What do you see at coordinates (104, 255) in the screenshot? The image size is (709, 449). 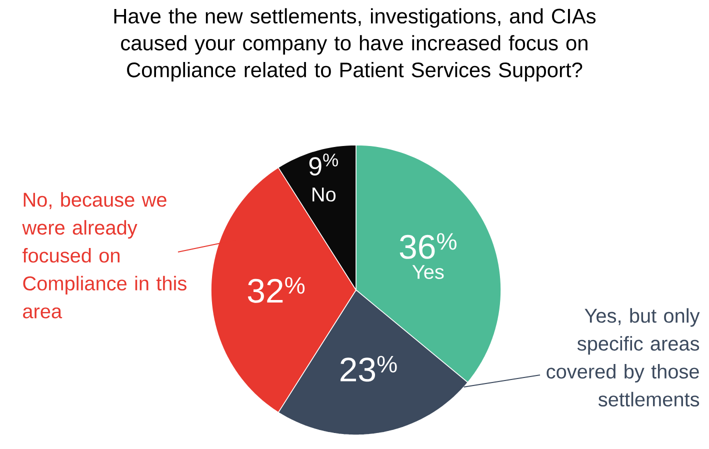 I see `slice-label: No, because we were already focused on Compliance in this area` at bounding box center [104, 255].